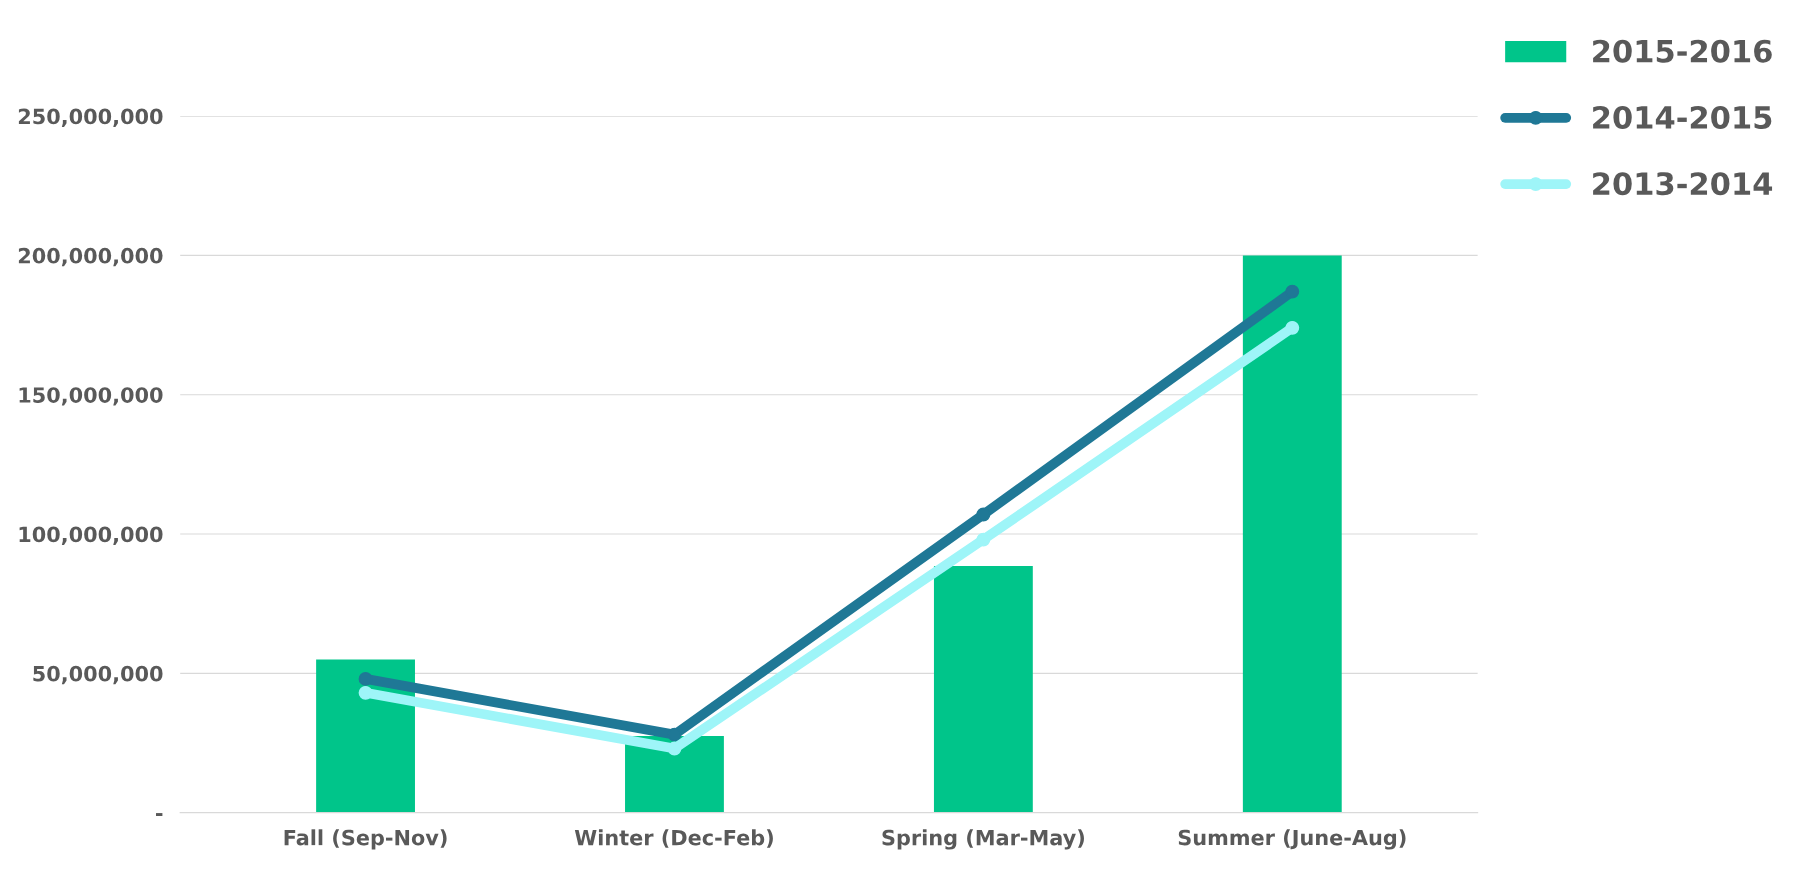 This screenshot has height=893, width=1802. Describe the element at coordinates (365, 839) in the screenshot. I see `x-tick-label: Fall (Sep-Nov)` at that location.